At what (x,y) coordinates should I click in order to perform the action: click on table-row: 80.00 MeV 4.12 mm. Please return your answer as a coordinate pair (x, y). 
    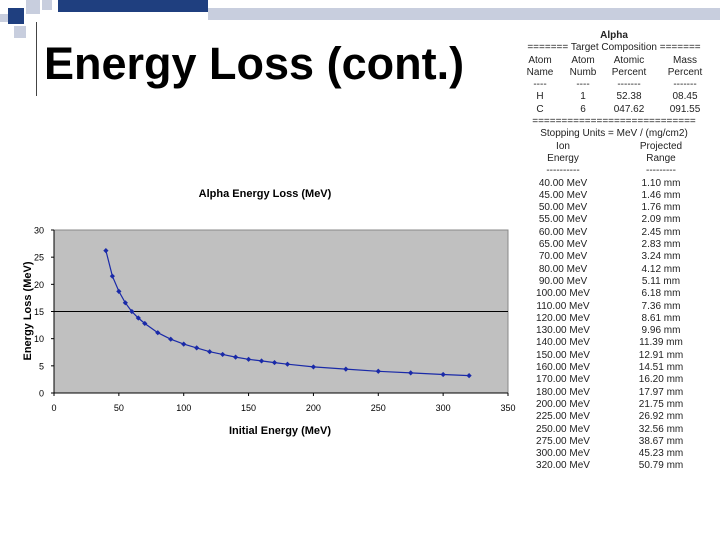
    Looking at the image, I should click on (614, 270).